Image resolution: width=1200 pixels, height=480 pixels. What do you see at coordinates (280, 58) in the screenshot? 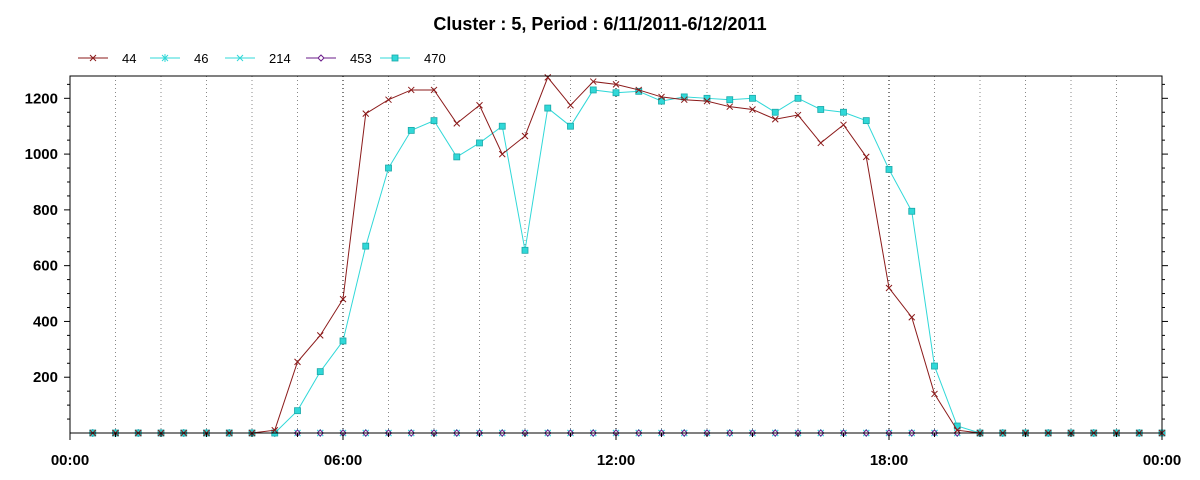
I see `legend-label: 214` at bounding box center [280, 58].